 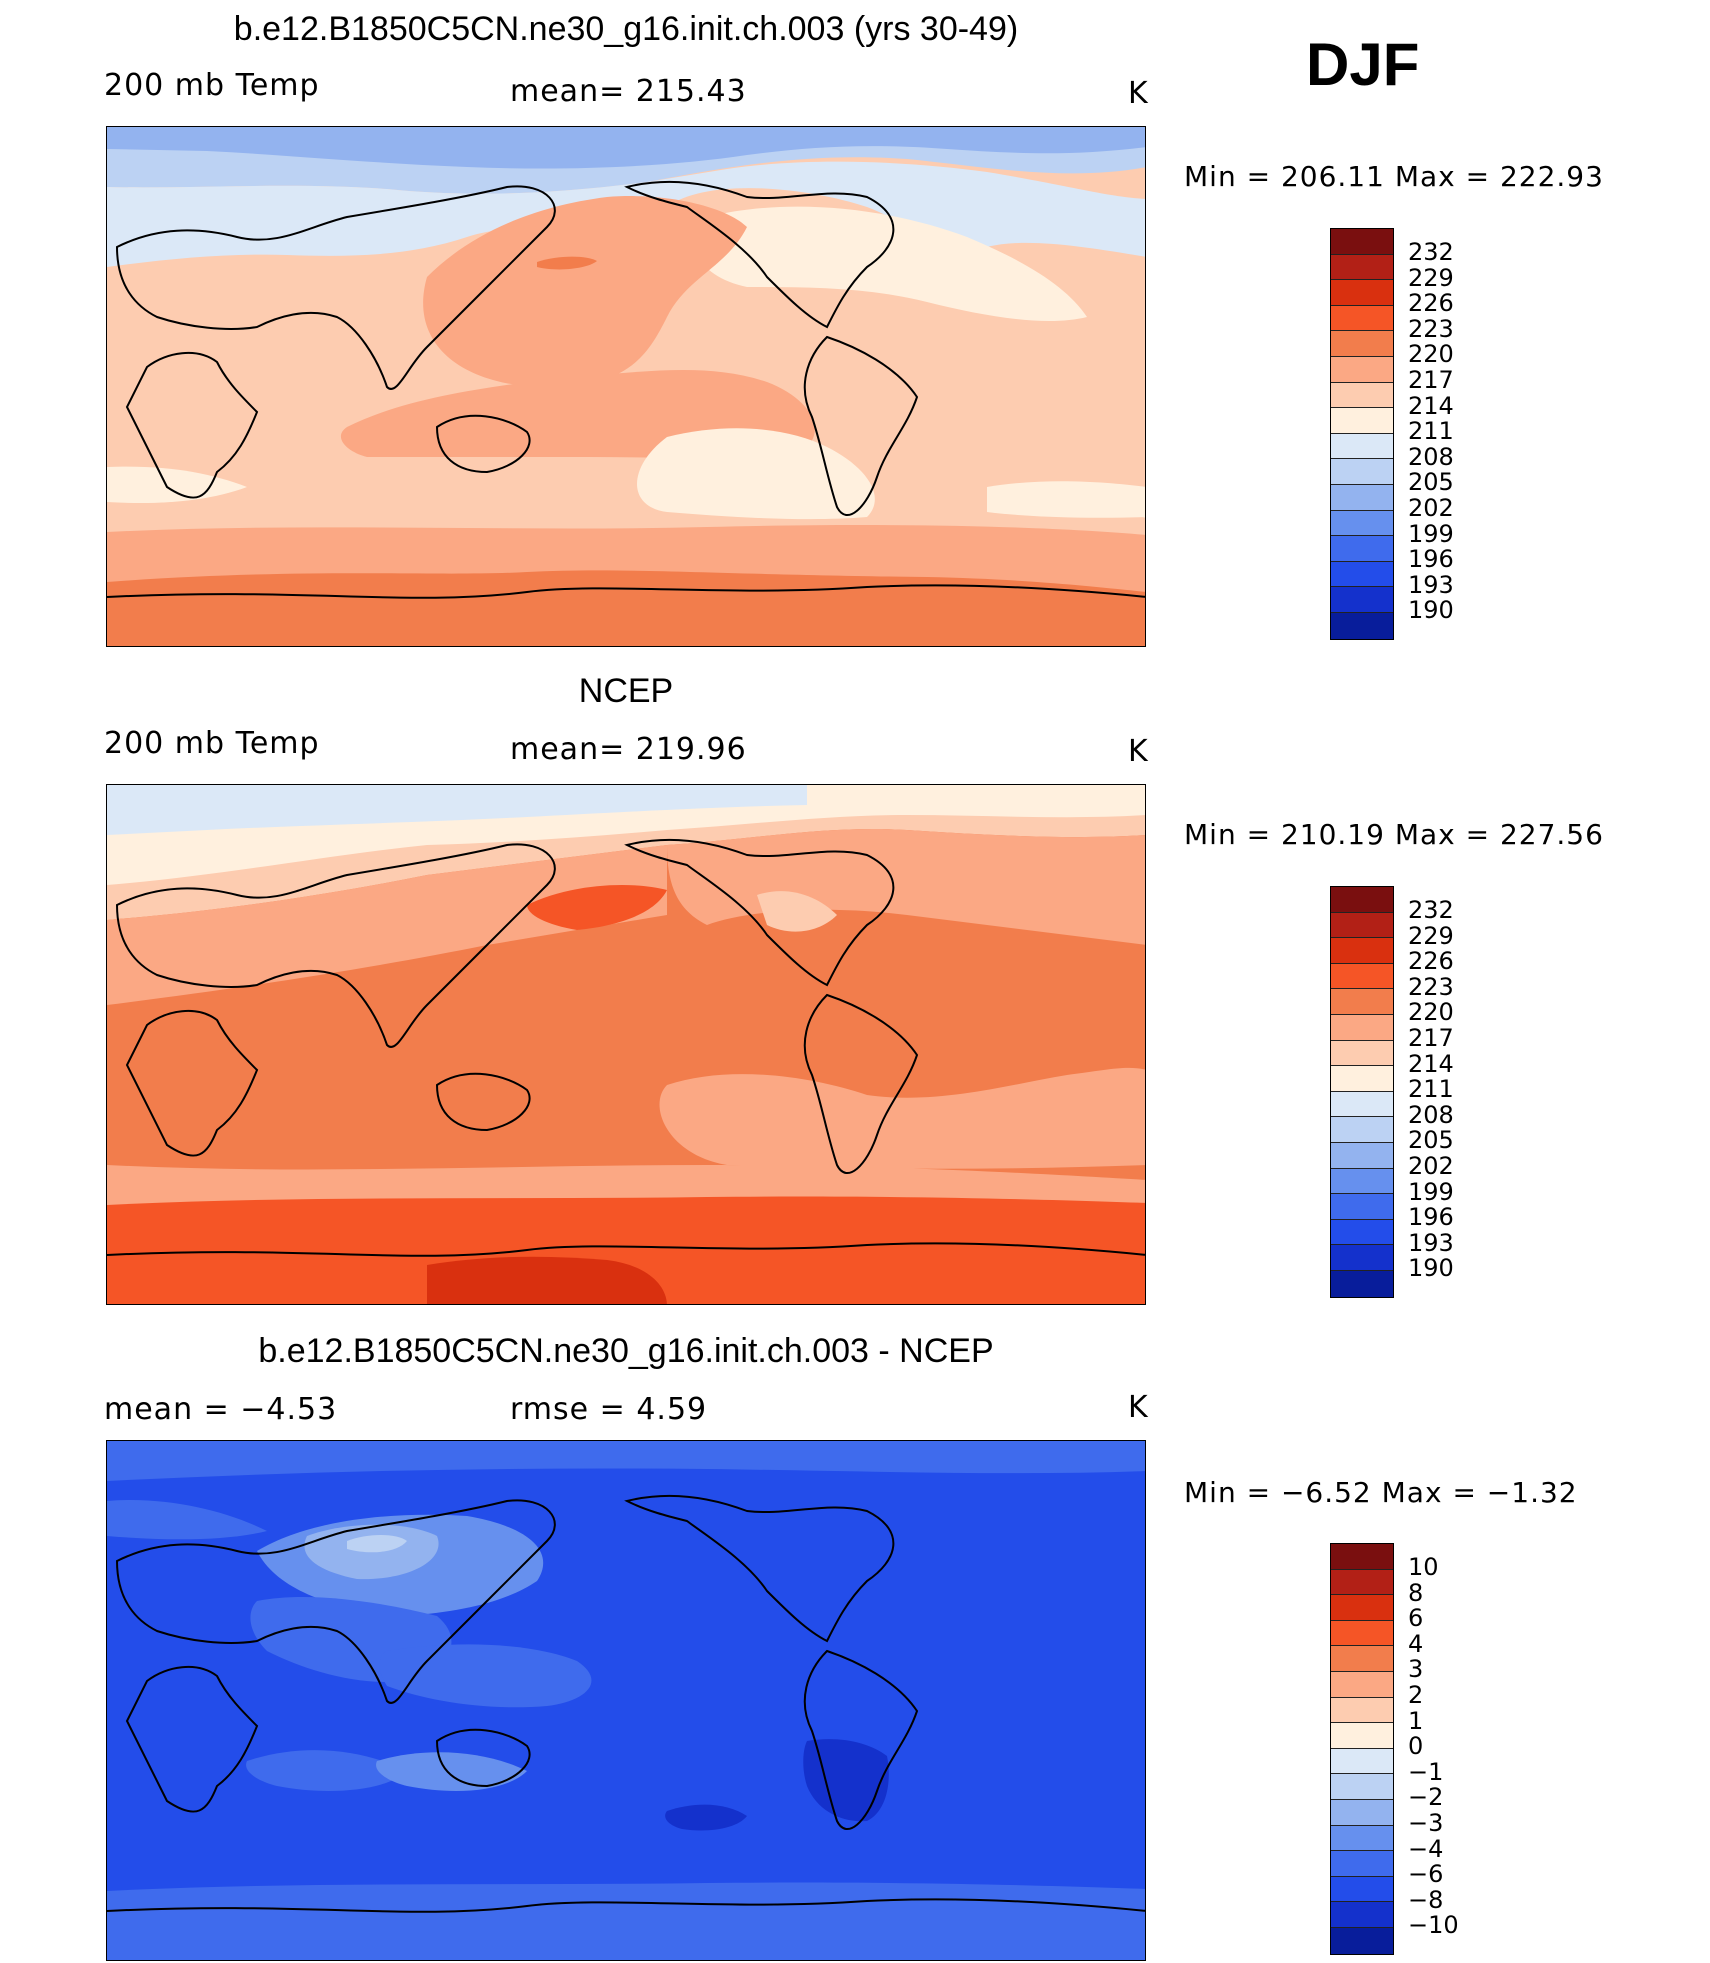 I want to click on colorbar-tick-label: 196, so click(x=1431, y=1217).